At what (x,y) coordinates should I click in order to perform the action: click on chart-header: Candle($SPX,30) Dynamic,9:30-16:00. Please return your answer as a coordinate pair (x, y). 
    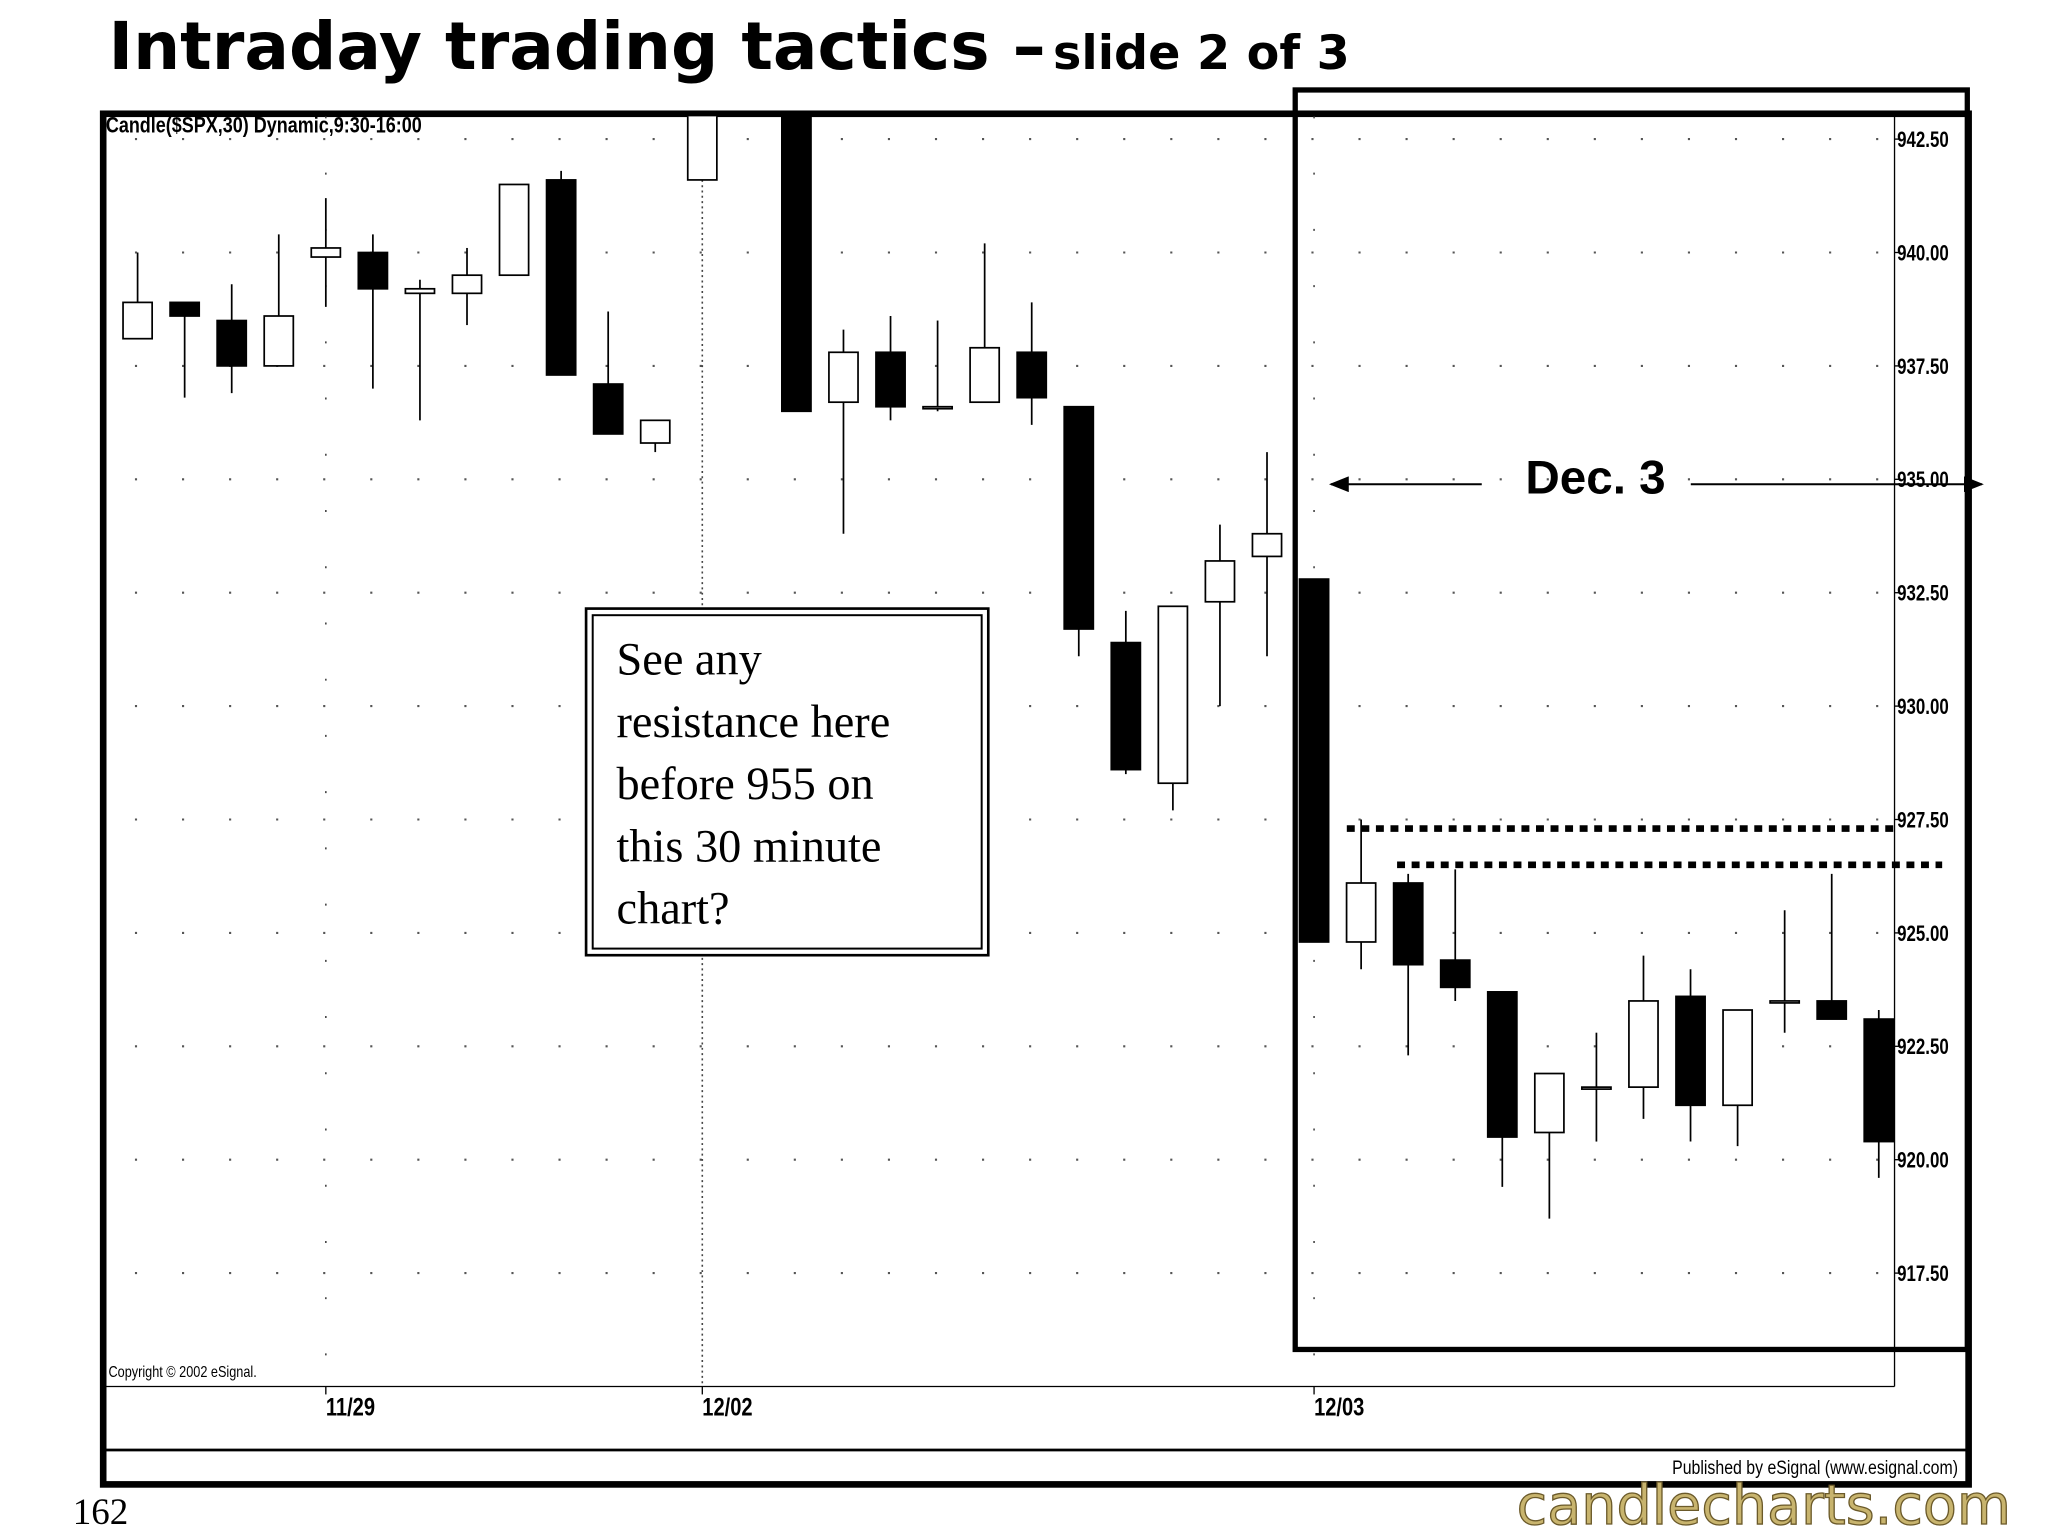
    Looking at the image, I should click on (264, 126).